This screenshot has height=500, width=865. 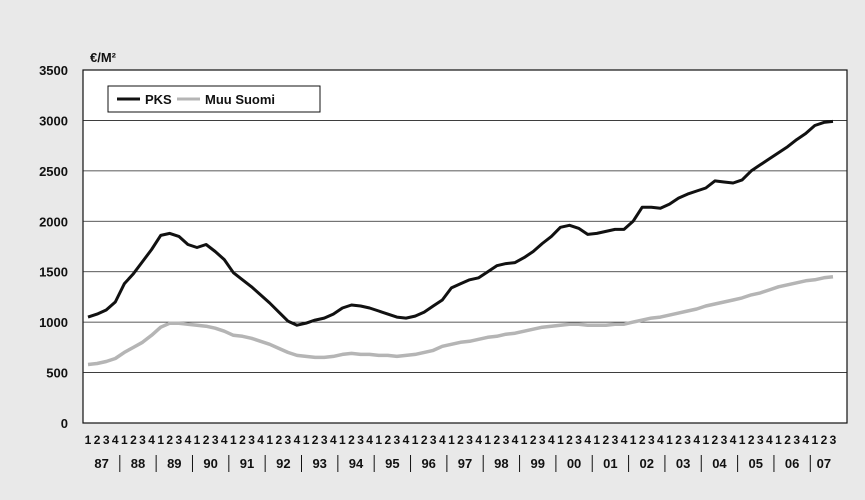 What do you see at coordinates (792, 463) in the screenshot?
I see `x-year-label: 06` at bounding box center [792, 463].